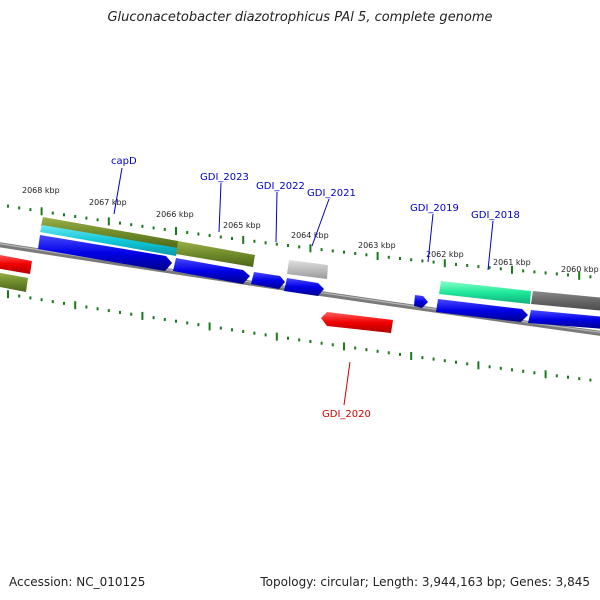 The height and width of the screenshot is (600, 600). I want to click on tick-label: 2068 kbp, so click(41, 190).